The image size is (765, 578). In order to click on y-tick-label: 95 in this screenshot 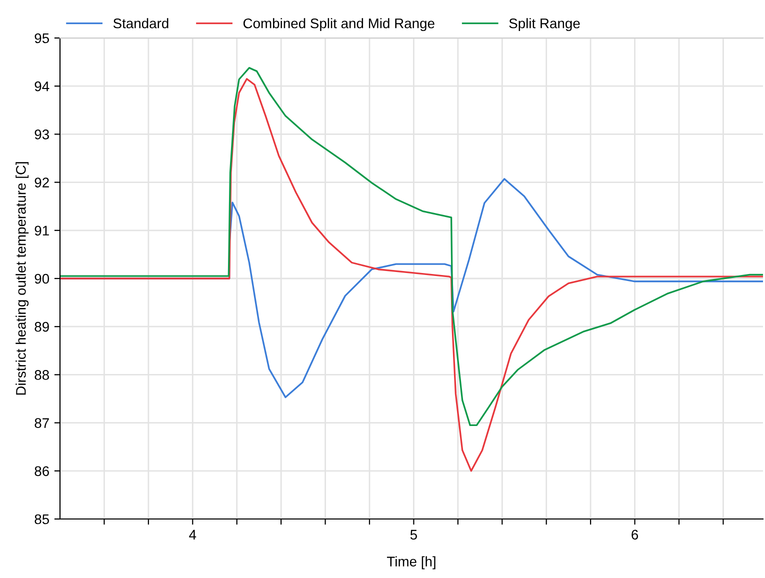, I will do `click(42, 38)`.